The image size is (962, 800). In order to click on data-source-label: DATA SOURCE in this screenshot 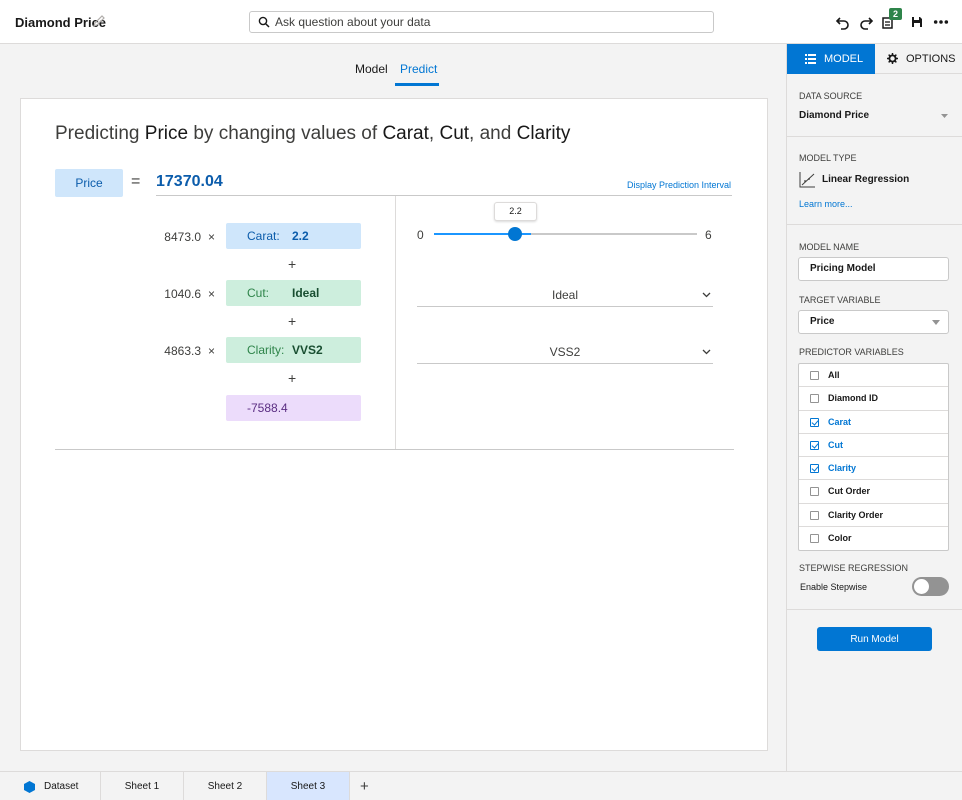, I will do `click(831, 96)`.